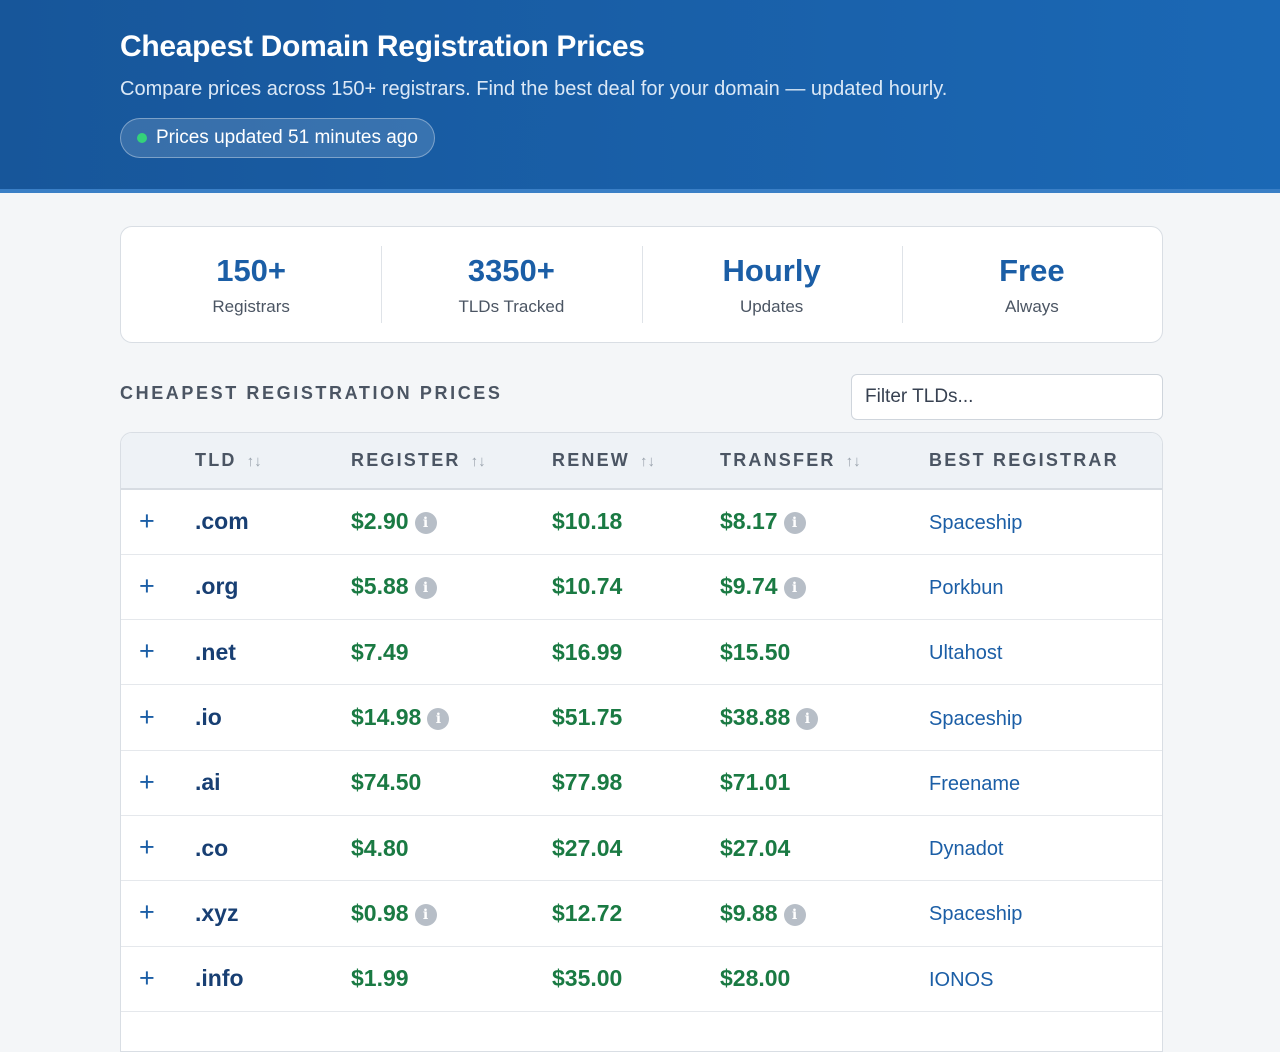  What do you see at coordinates (587, 717) in the screenshot?
I see `renew-price: $51.75` at bounding box center [587, 717].